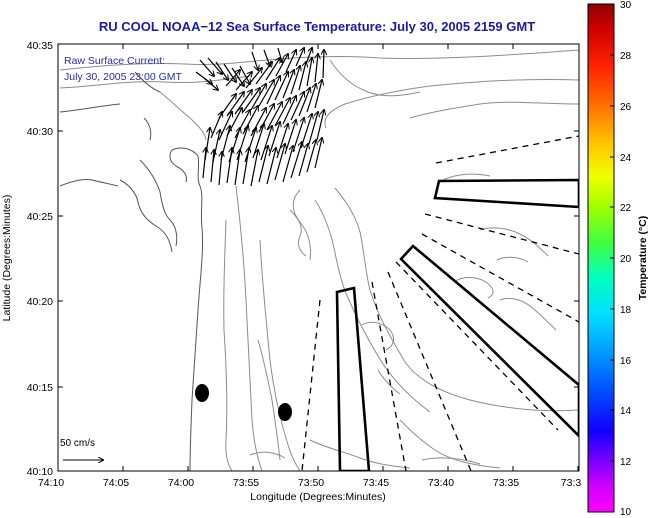 This screenshot has height=518, width=651. I want to click on x-tick-label: 73:40, so click(441, 483).